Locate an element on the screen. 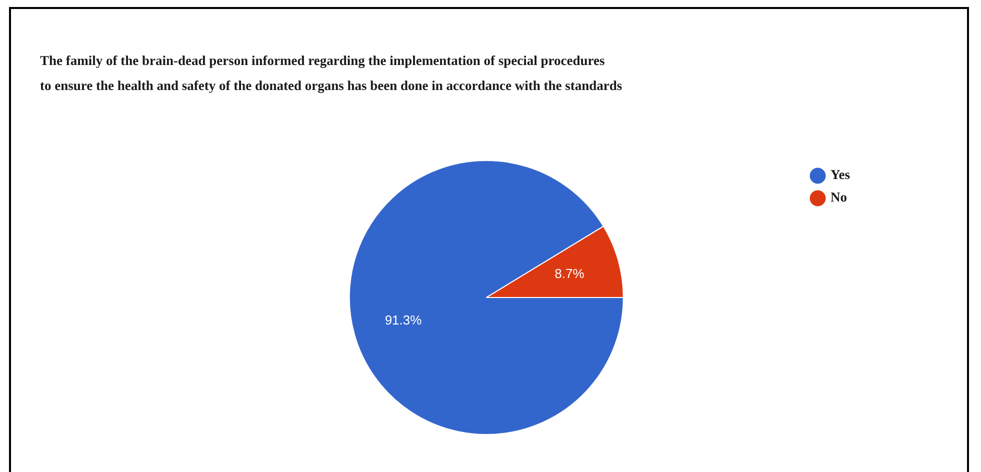  chart-title: The family of the brain-dead person informed regarding the implementation of special procedures to ensure the health and safety of the donated organs has been done in accordance with the standards is located at coordinates (331, 73).